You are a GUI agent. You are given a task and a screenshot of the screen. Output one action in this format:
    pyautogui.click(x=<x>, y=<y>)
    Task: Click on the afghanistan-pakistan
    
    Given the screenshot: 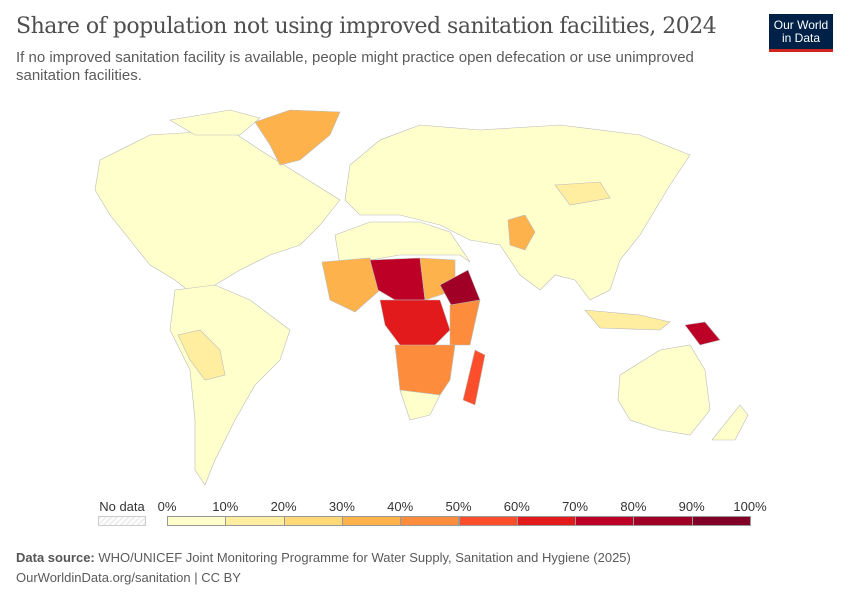 What is the action you would take?
    pyautogui.click(x=521, y=232)
    